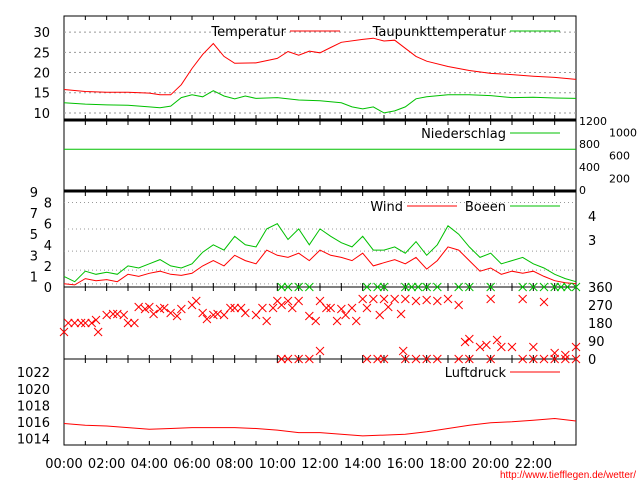 This screenshot has width=640, height=480. Describe the element at coordinates (319, 464) in the screenshot. I see `x-tick-label: 12:00` at that location.